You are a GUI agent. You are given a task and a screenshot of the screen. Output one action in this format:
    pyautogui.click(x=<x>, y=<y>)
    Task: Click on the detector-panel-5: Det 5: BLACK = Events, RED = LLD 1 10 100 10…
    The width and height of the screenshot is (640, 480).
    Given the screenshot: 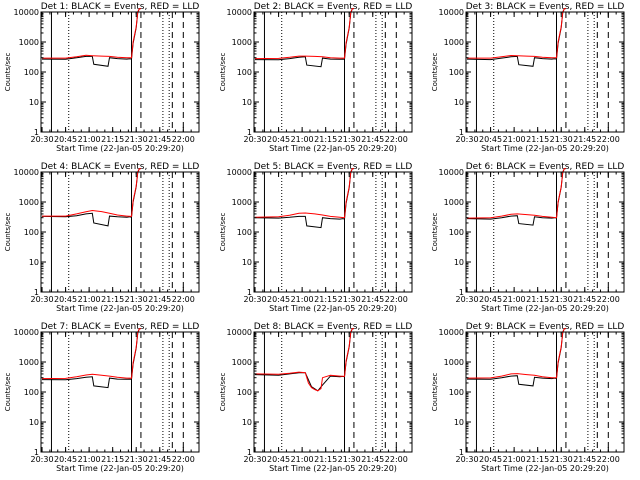 What is the action you would take?
    pyautogui.click(x=316, y=237)
    